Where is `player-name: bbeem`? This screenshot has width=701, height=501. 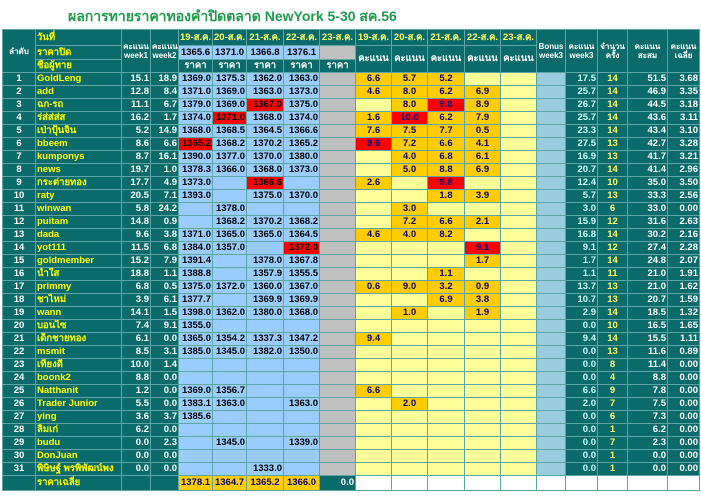
player-name: bbeem is located at coordinates (78, 144).